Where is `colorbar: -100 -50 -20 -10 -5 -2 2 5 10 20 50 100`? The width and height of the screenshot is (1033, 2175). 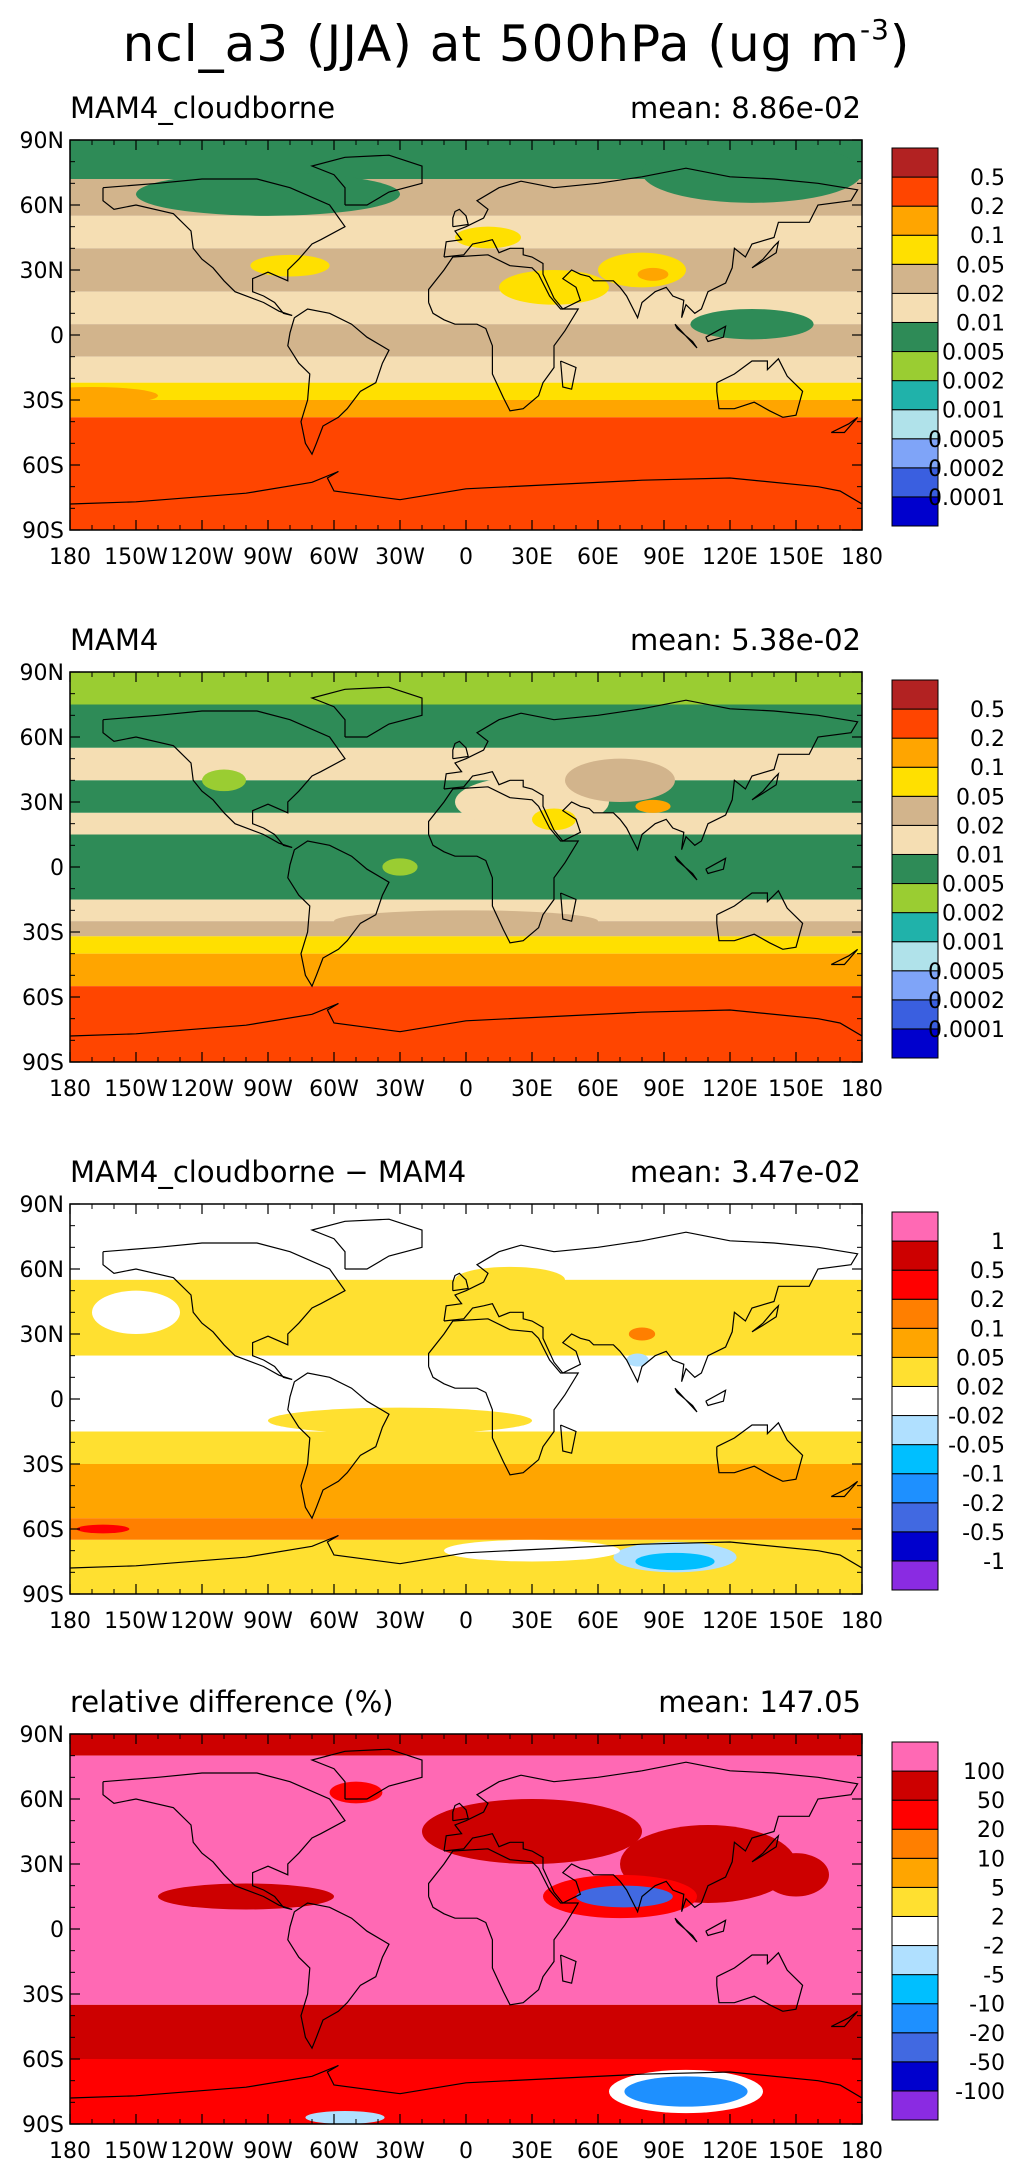 colorbar: -100 -50 -20 -10 -5 -2 2 5 10 20 50 100 is located at coordinates (948, 1931).